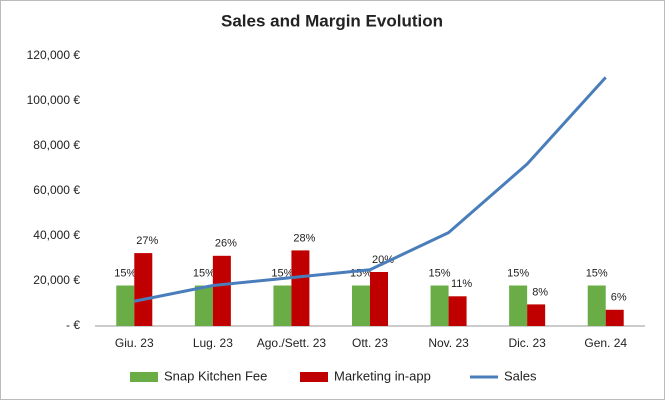 The height and width of the screenshot is (400, 665). What do you see at coordinates (134, 343) in the screenshot?
I see `x-tick-label: Giu. 23` at bounding box center [134, 343].